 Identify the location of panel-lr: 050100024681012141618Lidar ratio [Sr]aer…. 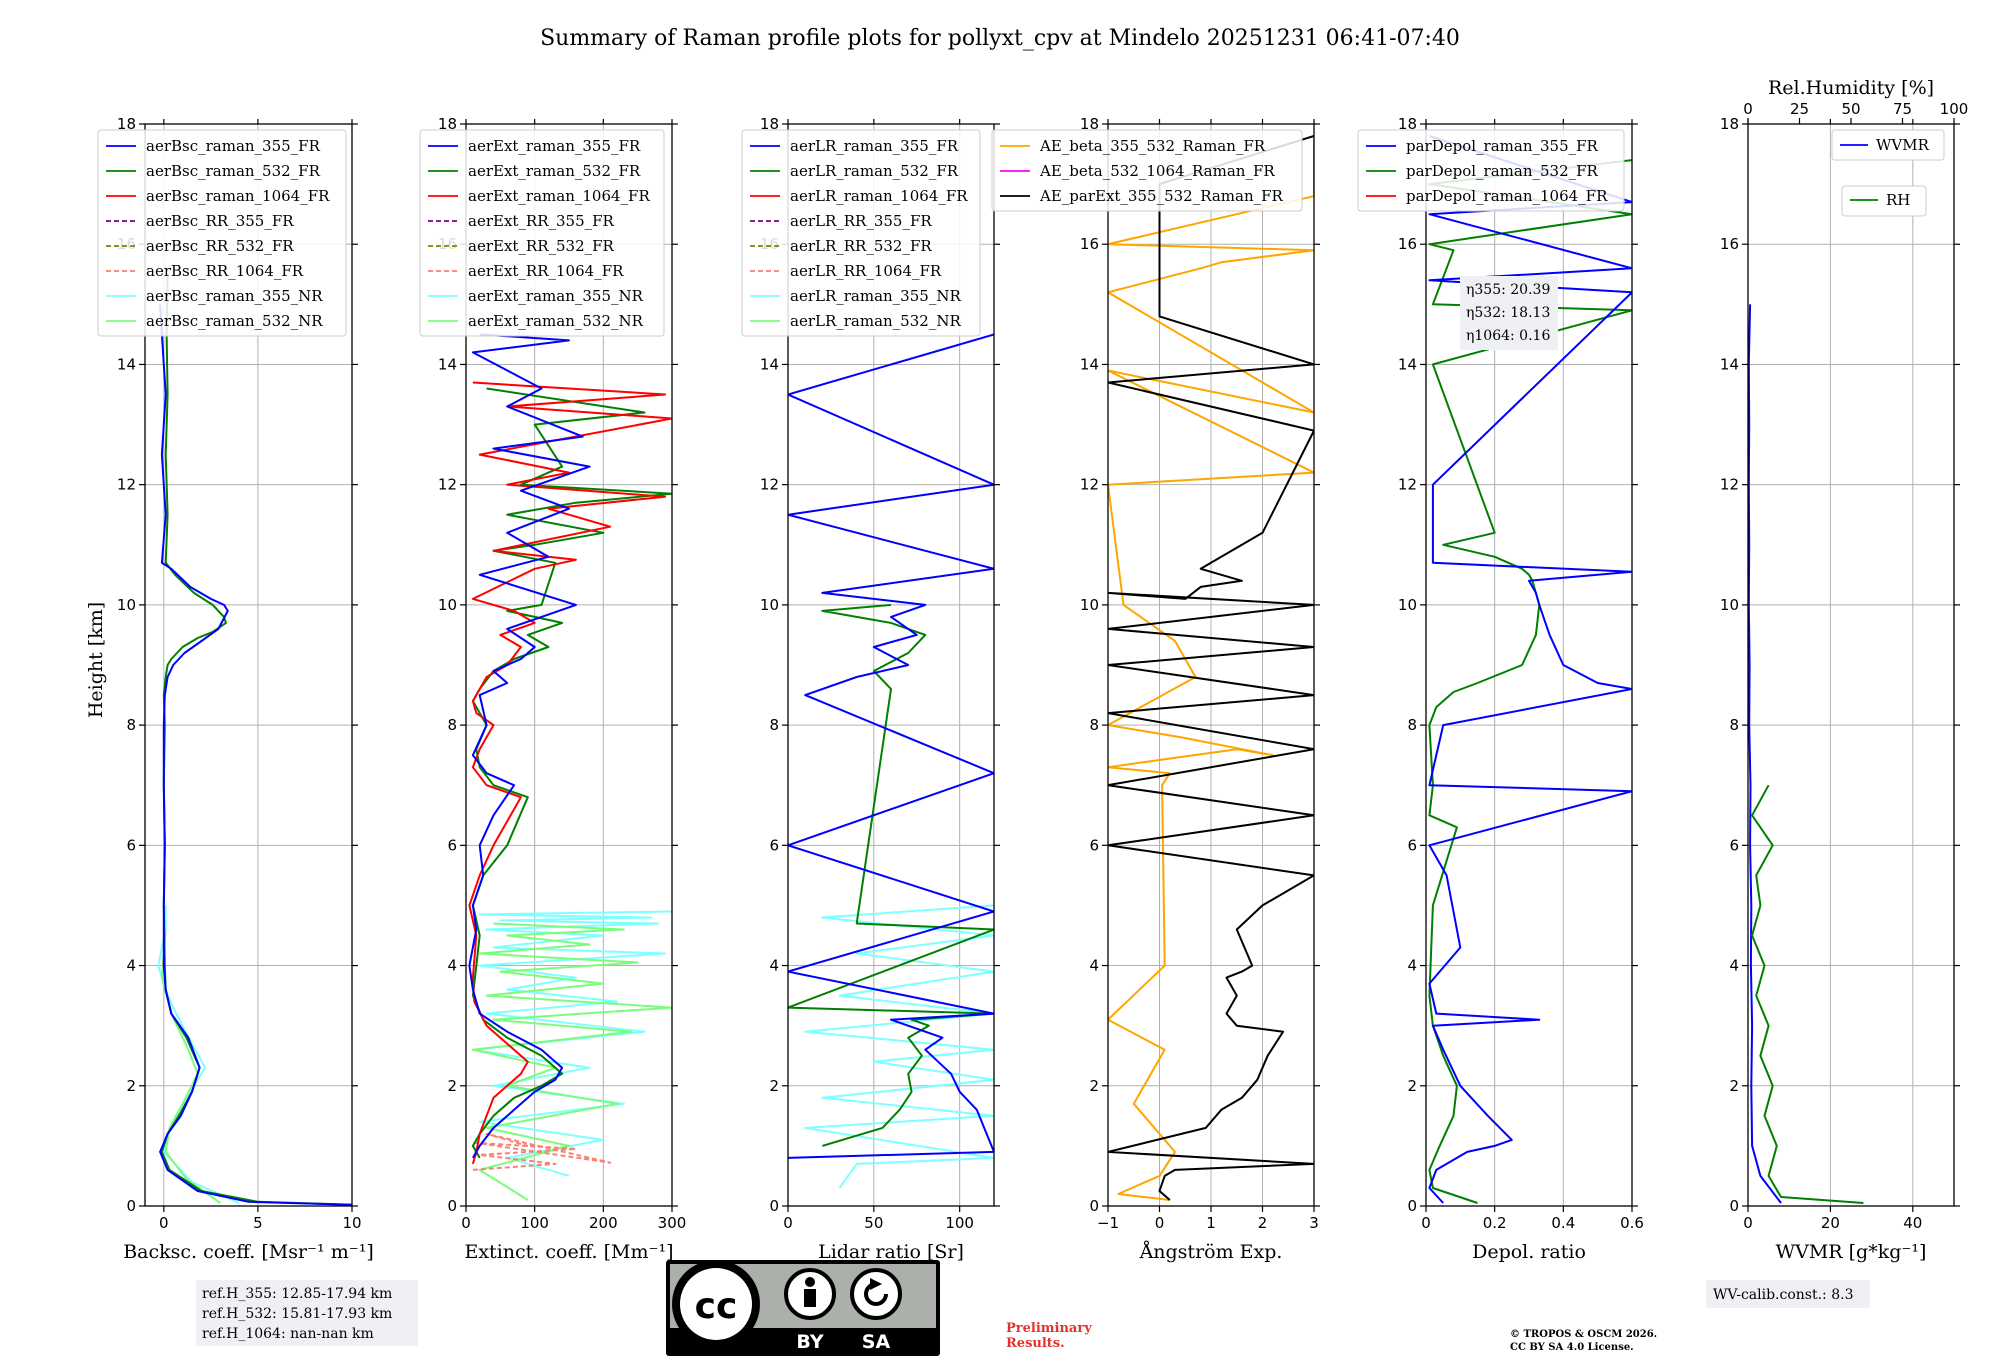
(870, 689).